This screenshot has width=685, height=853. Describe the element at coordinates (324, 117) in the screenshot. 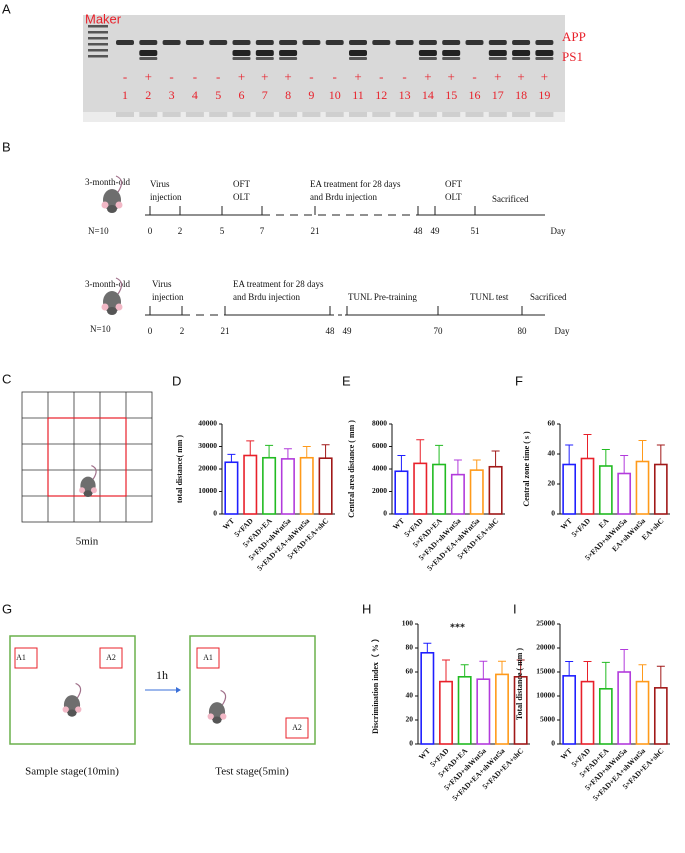

I see `gel-edge` at that location.